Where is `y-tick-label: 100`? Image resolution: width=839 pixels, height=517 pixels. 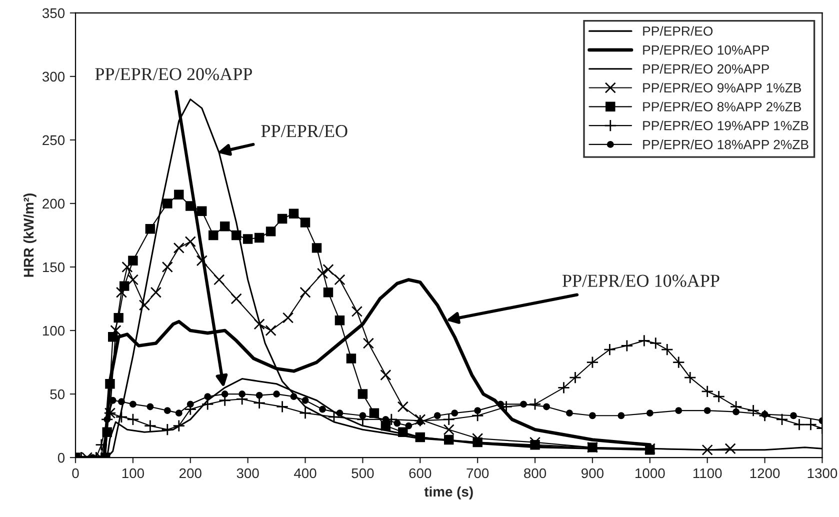 y-tick-label: 100 is located at coordinates (53, 331).